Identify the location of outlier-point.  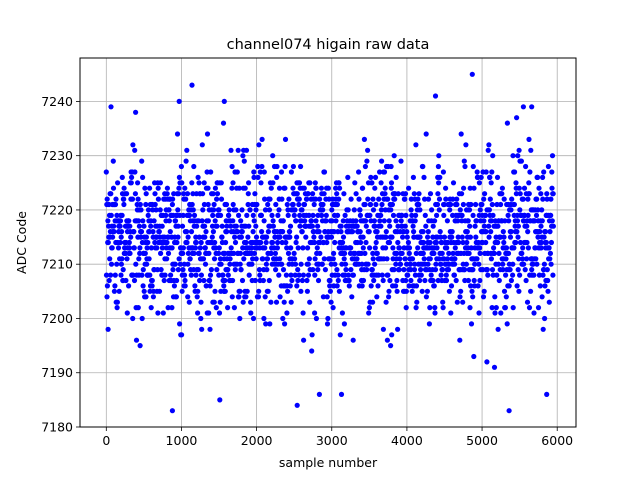
(341, 394).